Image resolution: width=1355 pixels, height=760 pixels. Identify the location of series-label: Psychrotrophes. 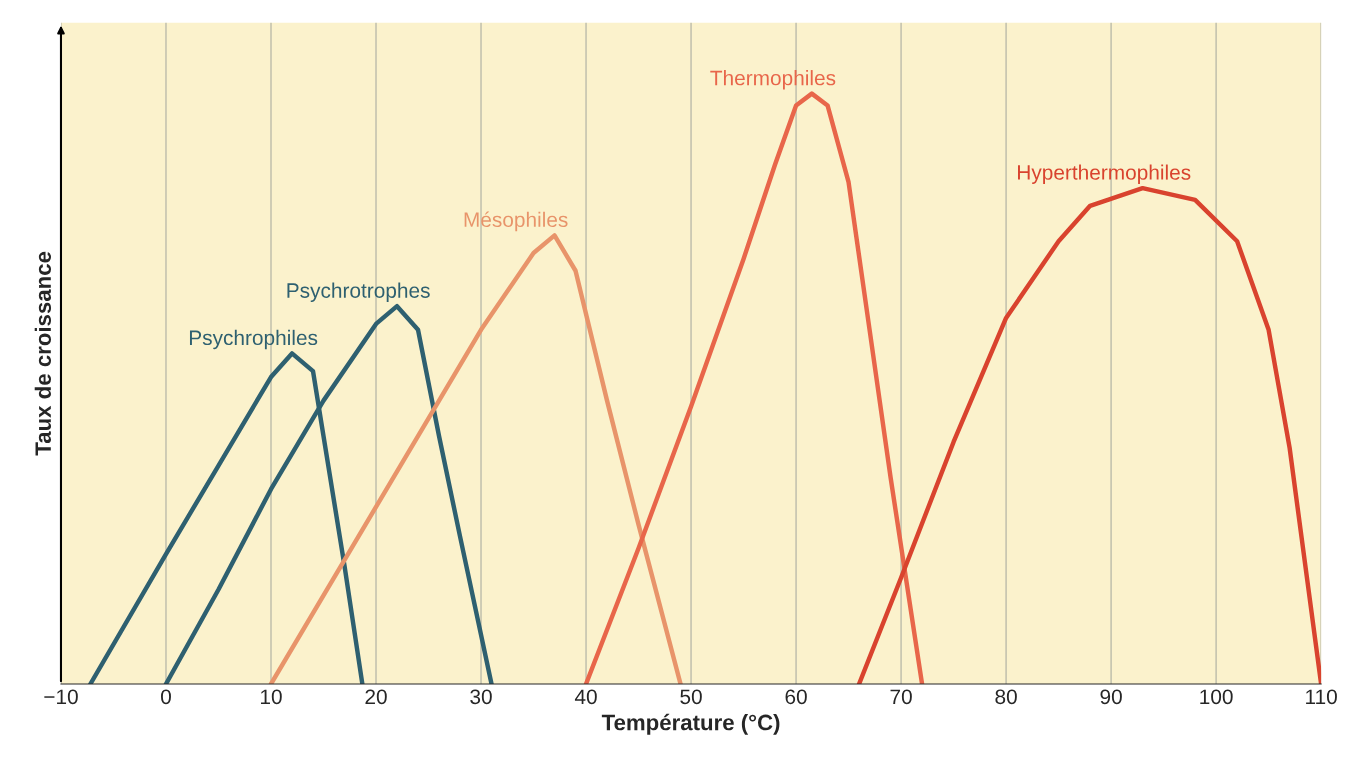
(358, 292).